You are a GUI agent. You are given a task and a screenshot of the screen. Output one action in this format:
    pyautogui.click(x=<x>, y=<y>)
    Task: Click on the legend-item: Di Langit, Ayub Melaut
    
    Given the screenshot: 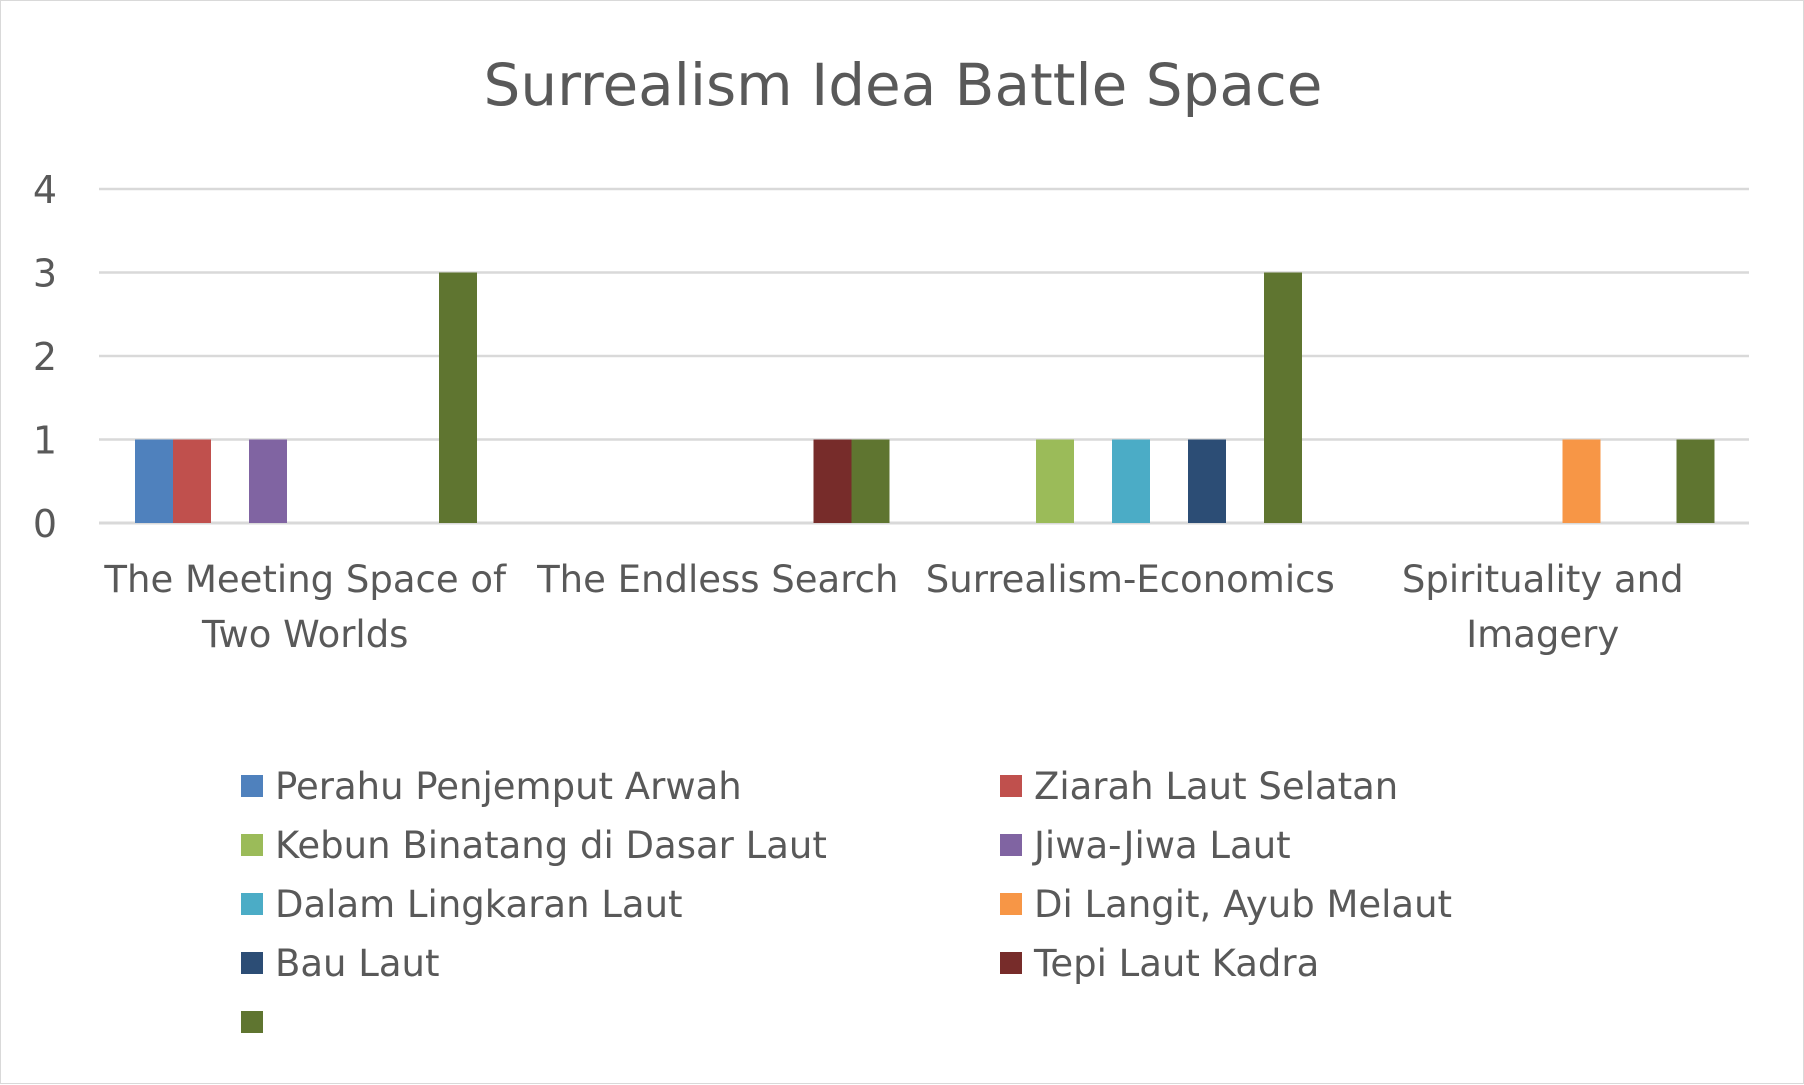 What is the action you would take?
    pyautogui.click(x=1226, y=904)
    